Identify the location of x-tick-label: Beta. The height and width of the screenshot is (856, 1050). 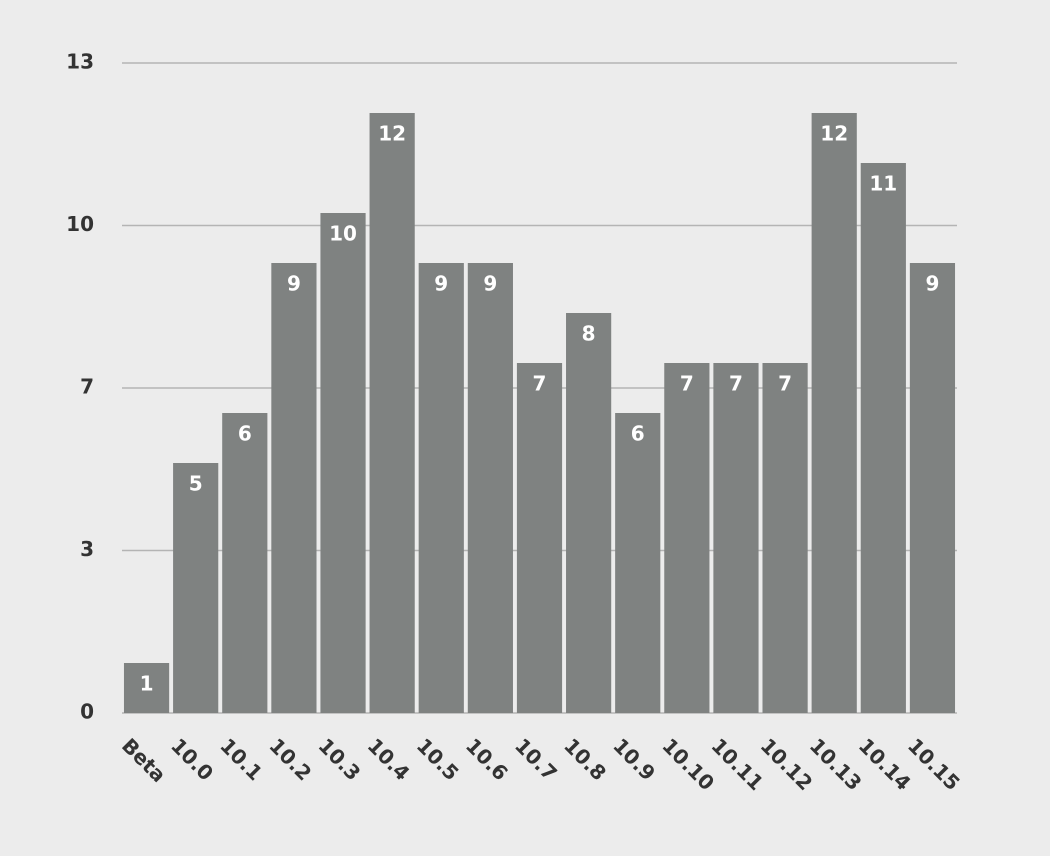
(144, 760).